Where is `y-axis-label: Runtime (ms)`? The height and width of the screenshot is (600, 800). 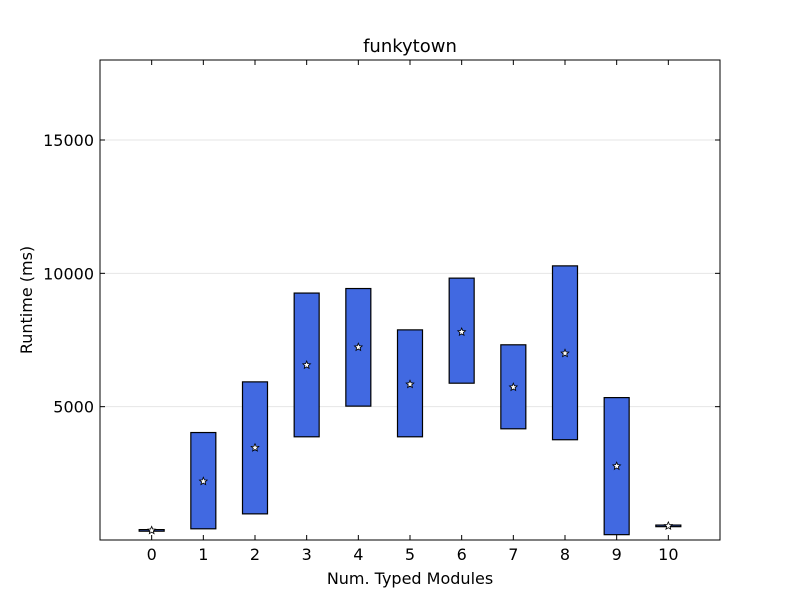 y-axis-label: Runtime (ms) is located at coordinates (26, 300).